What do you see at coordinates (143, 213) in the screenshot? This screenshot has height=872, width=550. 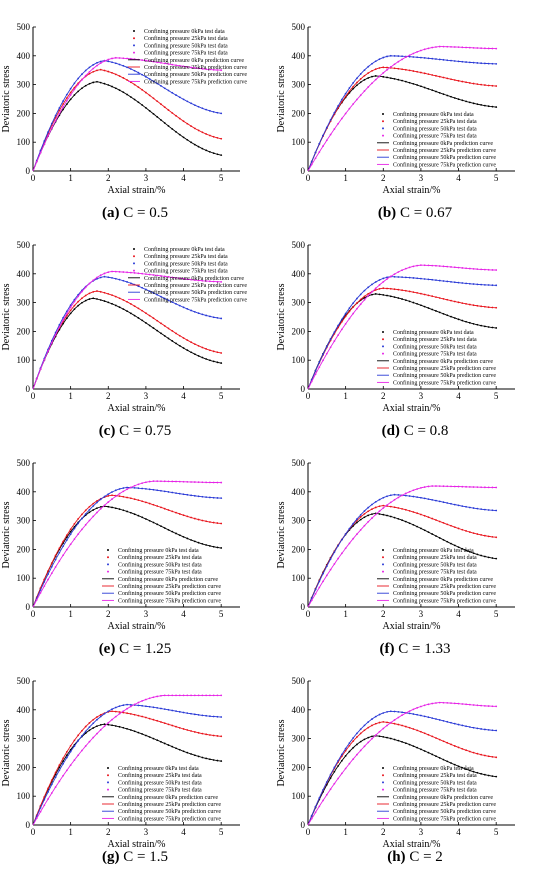 I see `caption-text: C = 0.5` at bounding box center [143, 213].